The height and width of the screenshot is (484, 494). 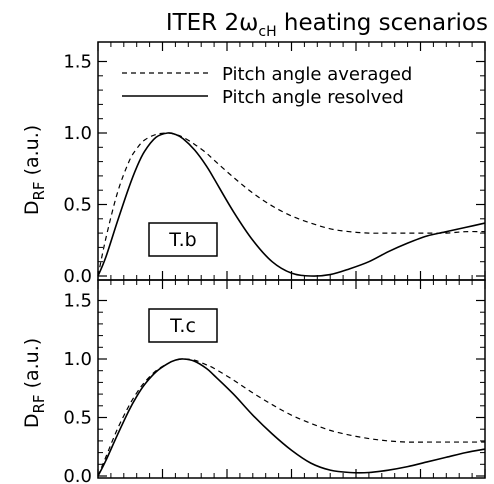 I want to click on panel-label-tc: T.c, so click(x=182, y=326).